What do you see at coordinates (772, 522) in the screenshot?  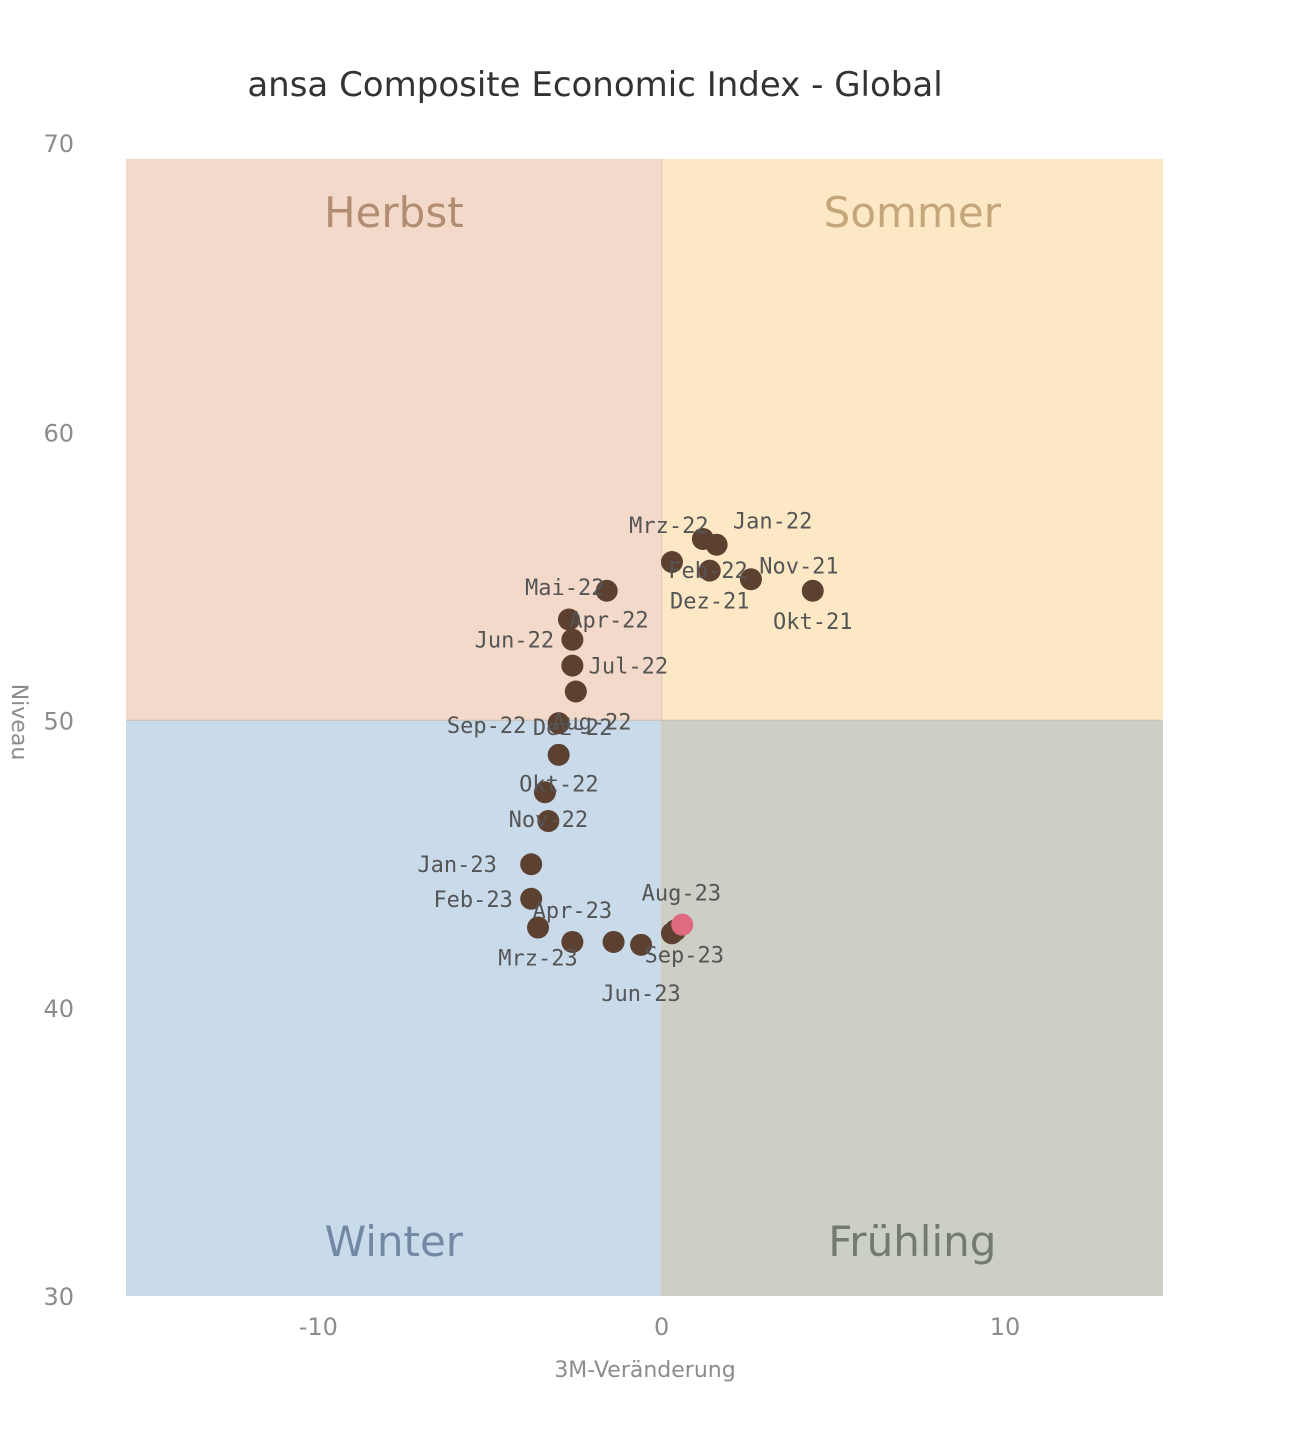 I see `point-label: Jan-22` at bounding box center [772, 522].